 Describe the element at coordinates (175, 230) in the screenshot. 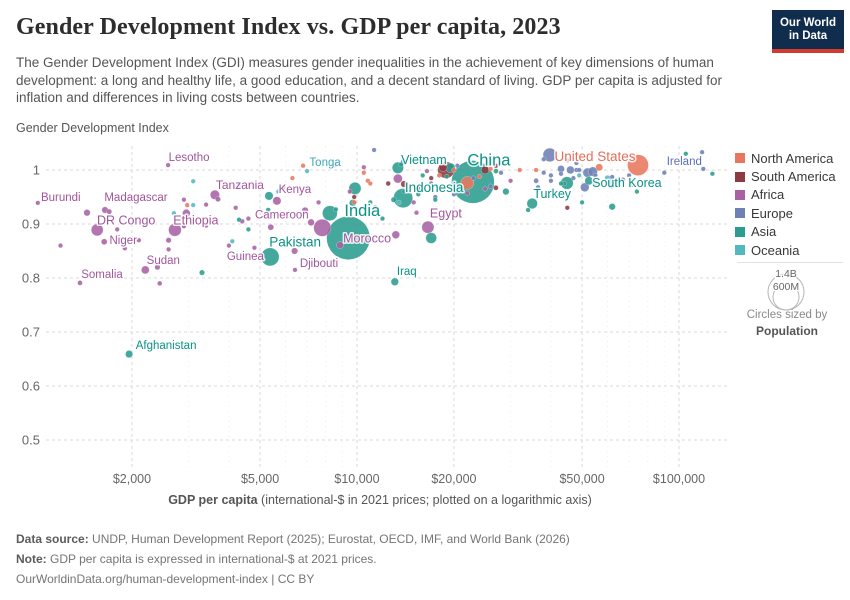

I see `data-point-ethiopia` at that location.